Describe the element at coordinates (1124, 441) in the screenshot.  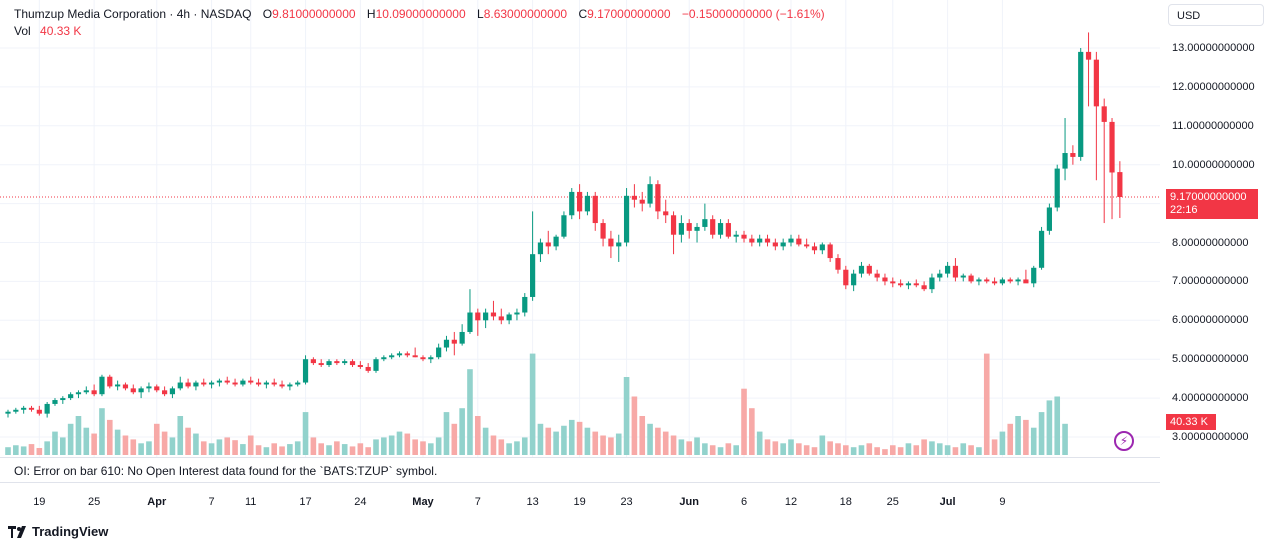
I see `lightning-icon: ⚡` at that location.